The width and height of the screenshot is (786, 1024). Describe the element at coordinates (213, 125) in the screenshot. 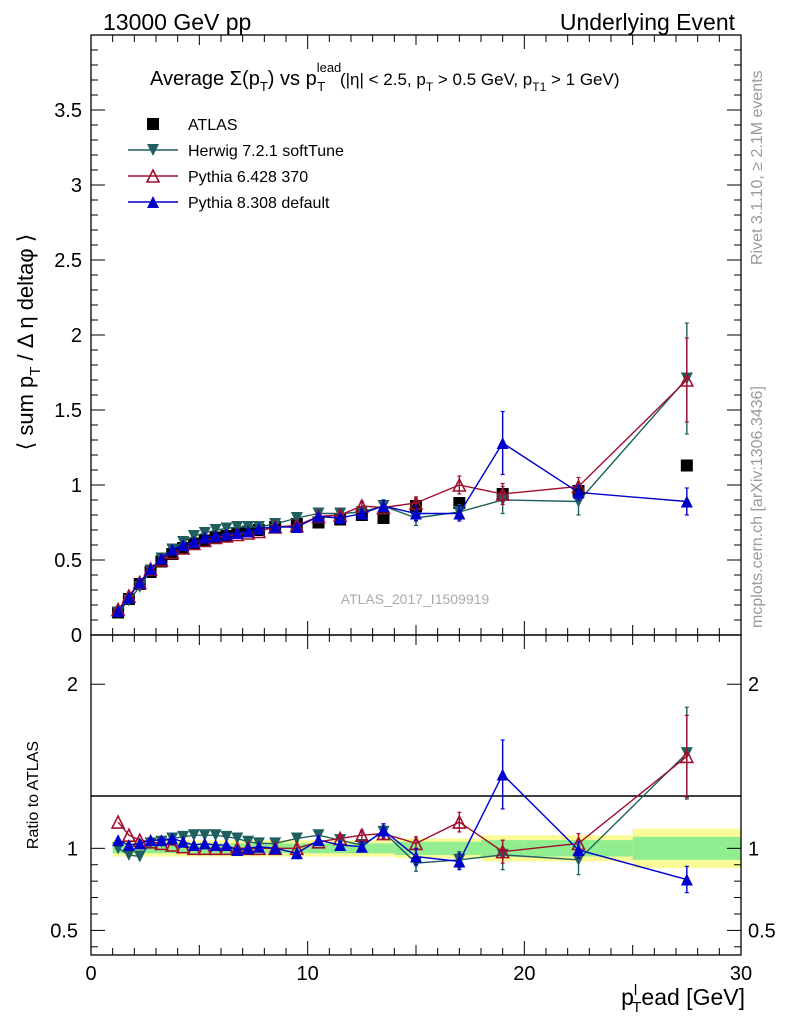

I see `legend-label: ATLAS` at that location.